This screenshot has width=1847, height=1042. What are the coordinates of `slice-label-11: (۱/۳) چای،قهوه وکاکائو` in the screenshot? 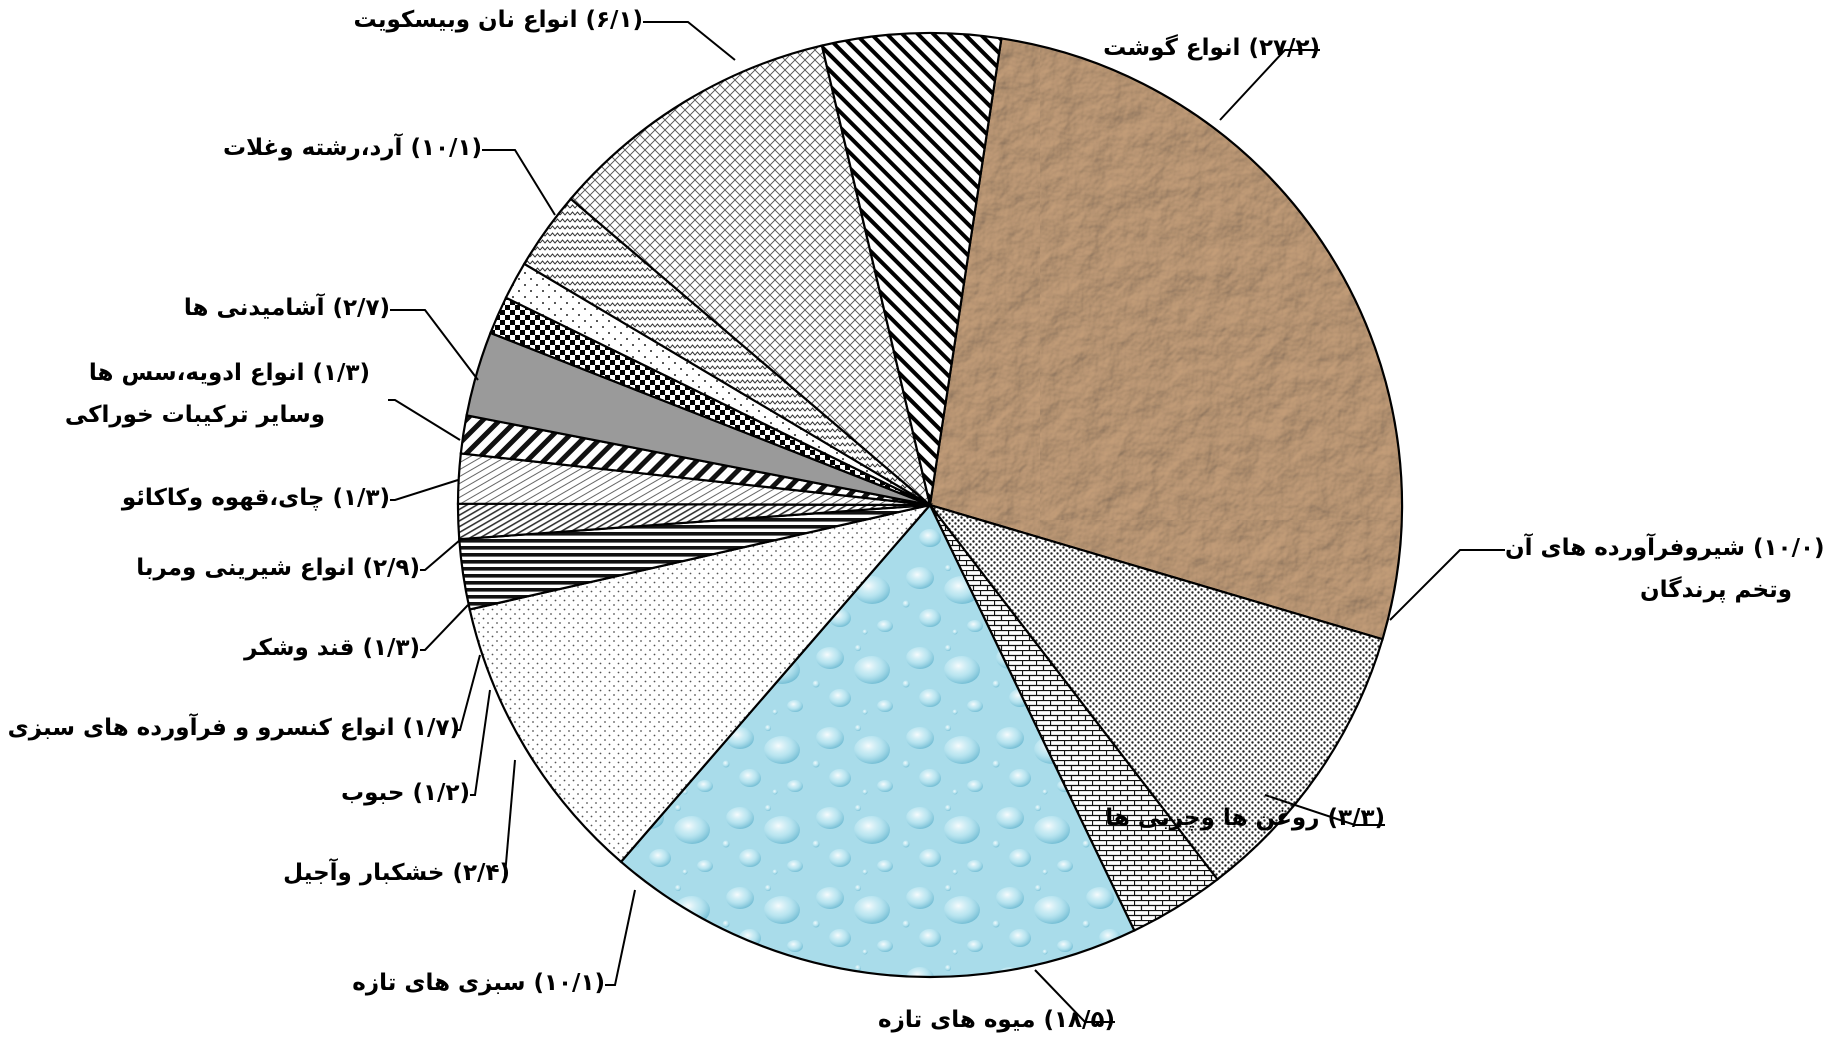 It's located at (255, 498).